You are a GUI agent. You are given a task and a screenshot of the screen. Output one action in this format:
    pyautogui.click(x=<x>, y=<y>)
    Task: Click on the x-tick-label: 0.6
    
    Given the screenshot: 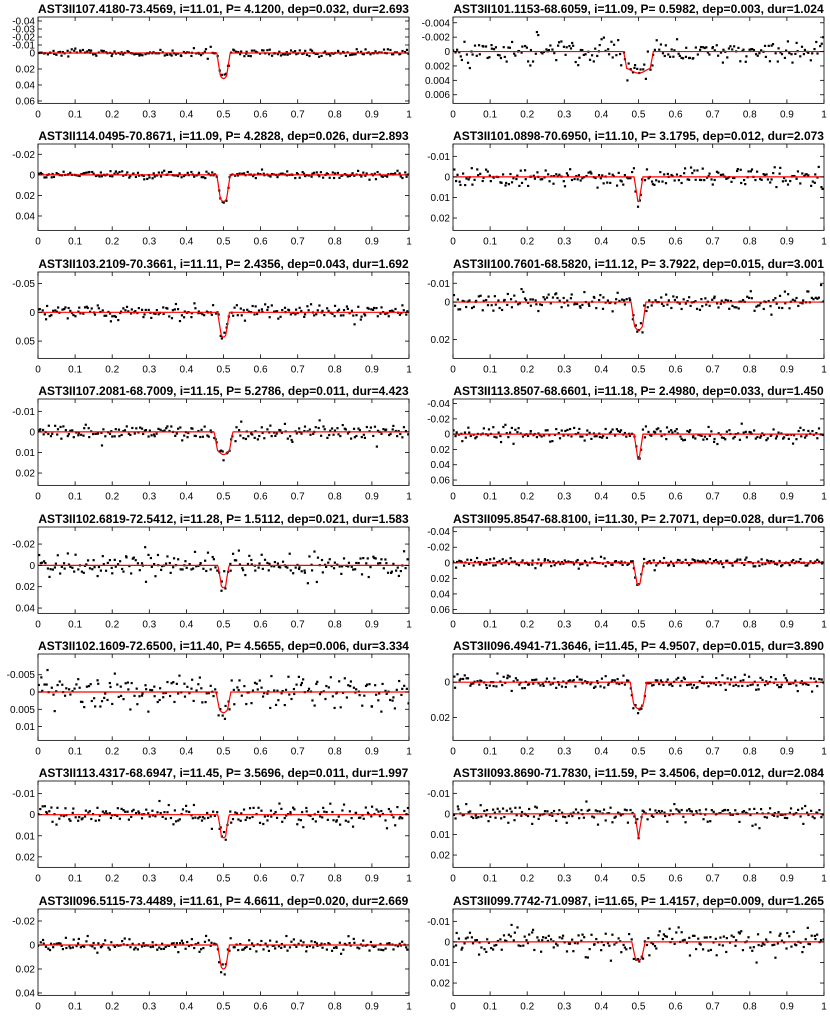 What is the action you would take?
    pyautogui.click(x=676, y=242)
    